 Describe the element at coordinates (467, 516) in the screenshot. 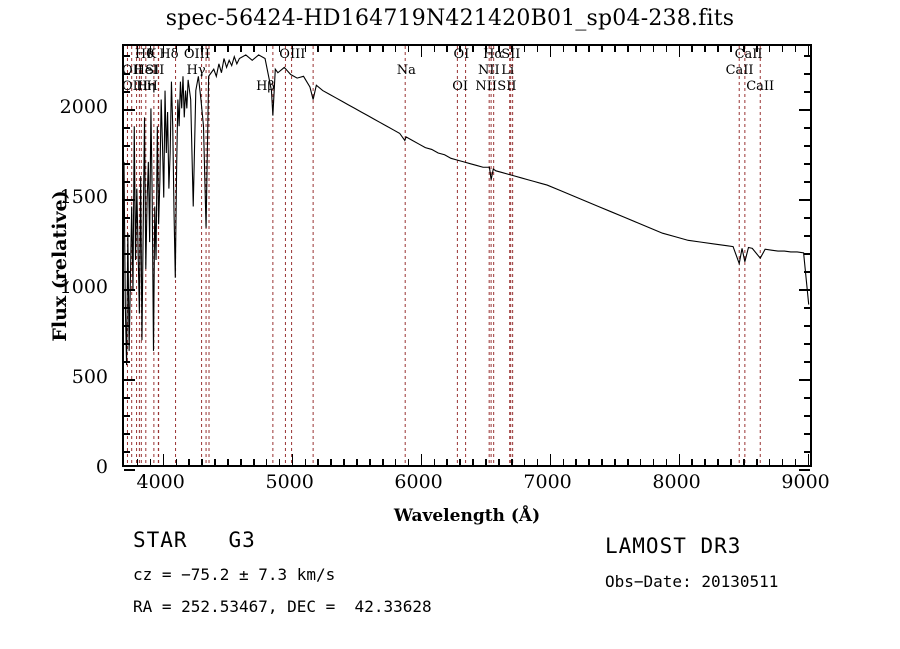

I see `x-axis-title: Wavelength (Å)` at that location.